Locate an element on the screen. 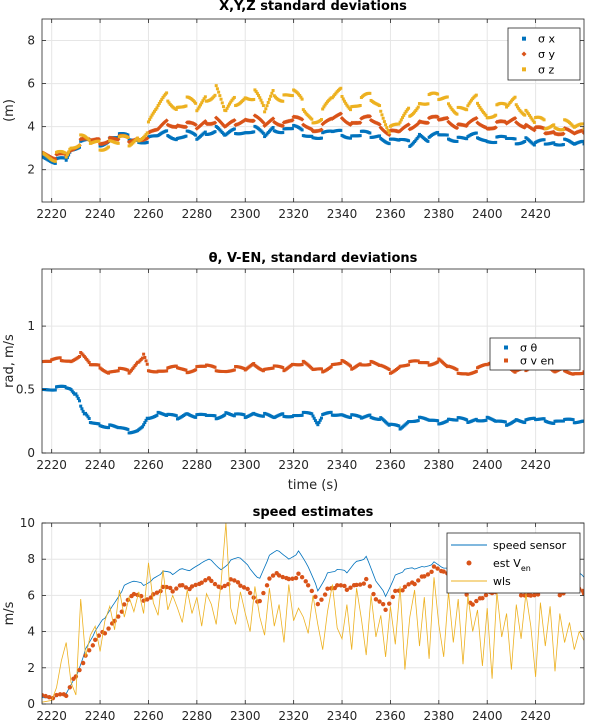 This screenshot has height=724, width=591. x-tick-label: 2220 is located at coordinates (51, 465).